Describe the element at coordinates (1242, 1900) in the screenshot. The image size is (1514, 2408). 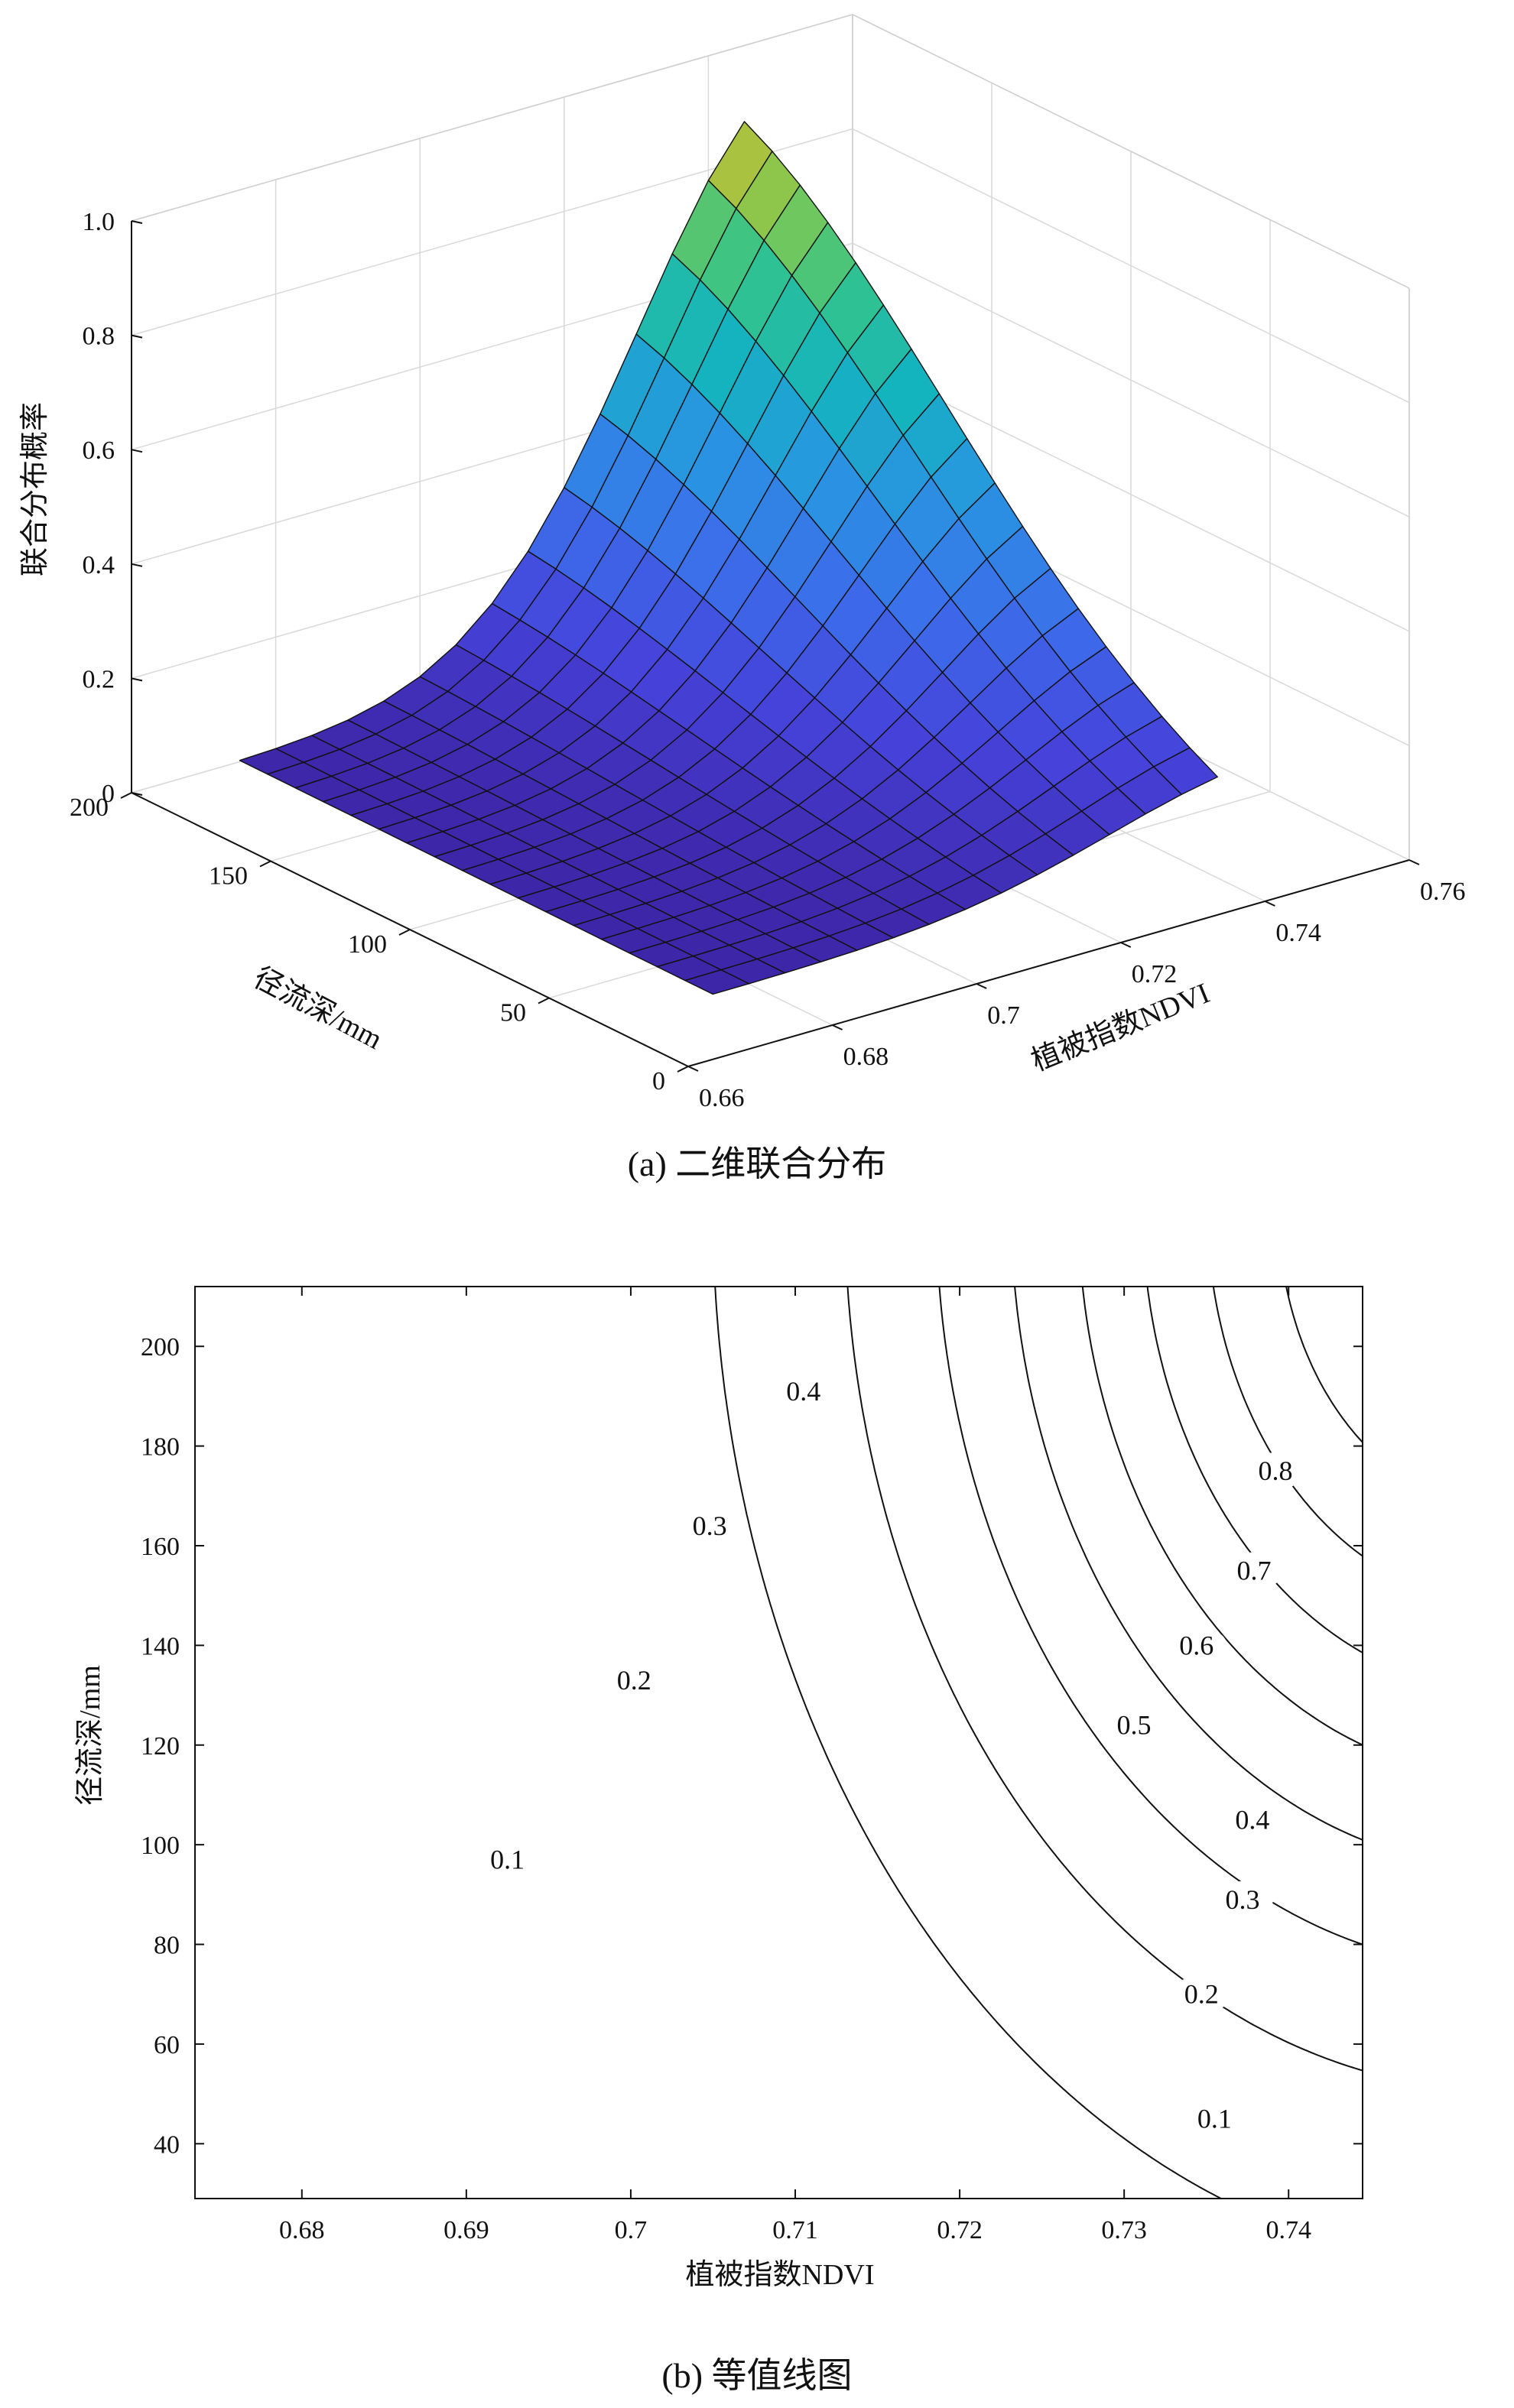
I see `contour-level-label-2: 0.3` at that location.